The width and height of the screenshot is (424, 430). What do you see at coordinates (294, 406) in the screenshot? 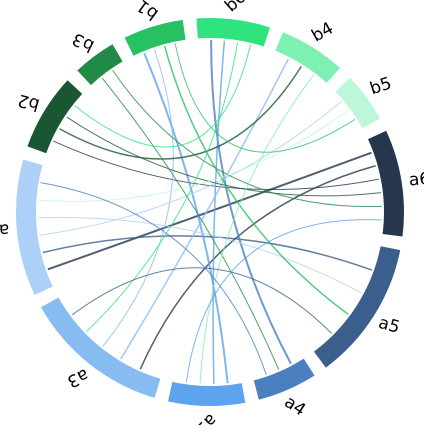
I see `node-label: a4` at bounding box center [294, 406].